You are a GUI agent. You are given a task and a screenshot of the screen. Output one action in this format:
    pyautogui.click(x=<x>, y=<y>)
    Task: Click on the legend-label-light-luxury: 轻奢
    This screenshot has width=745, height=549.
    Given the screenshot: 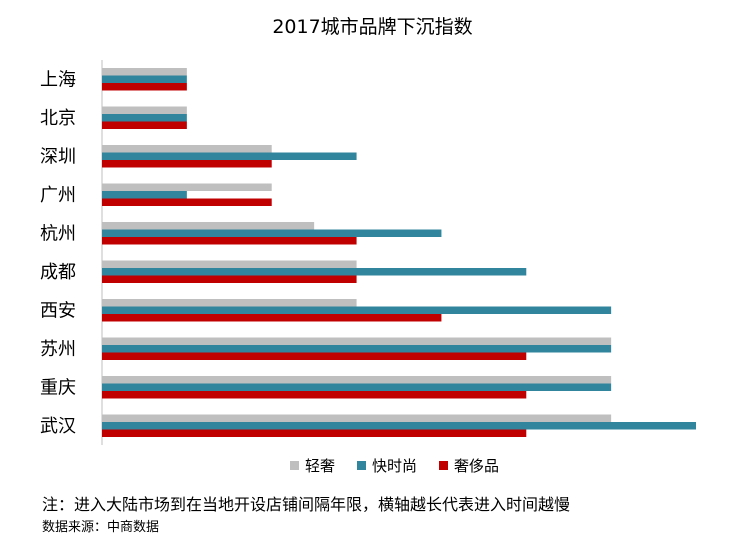 What is the action you would take?
    pyautogui.click(x=320, y=466)
    